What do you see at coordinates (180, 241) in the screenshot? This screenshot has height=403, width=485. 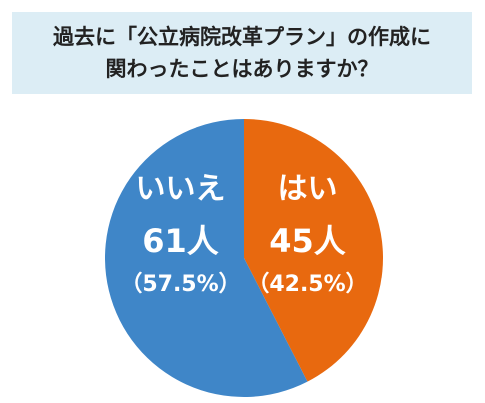 I see `value-label: 61人` at bounding box center [180, 241].